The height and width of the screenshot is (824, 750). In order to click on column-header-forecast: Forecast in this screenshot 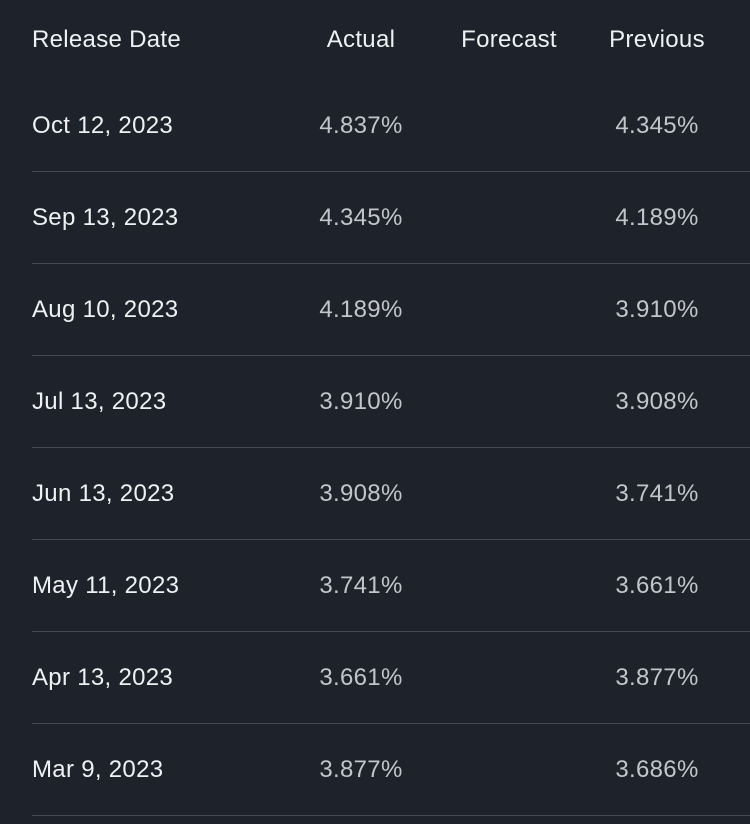, I will do `click(509, 39)`.